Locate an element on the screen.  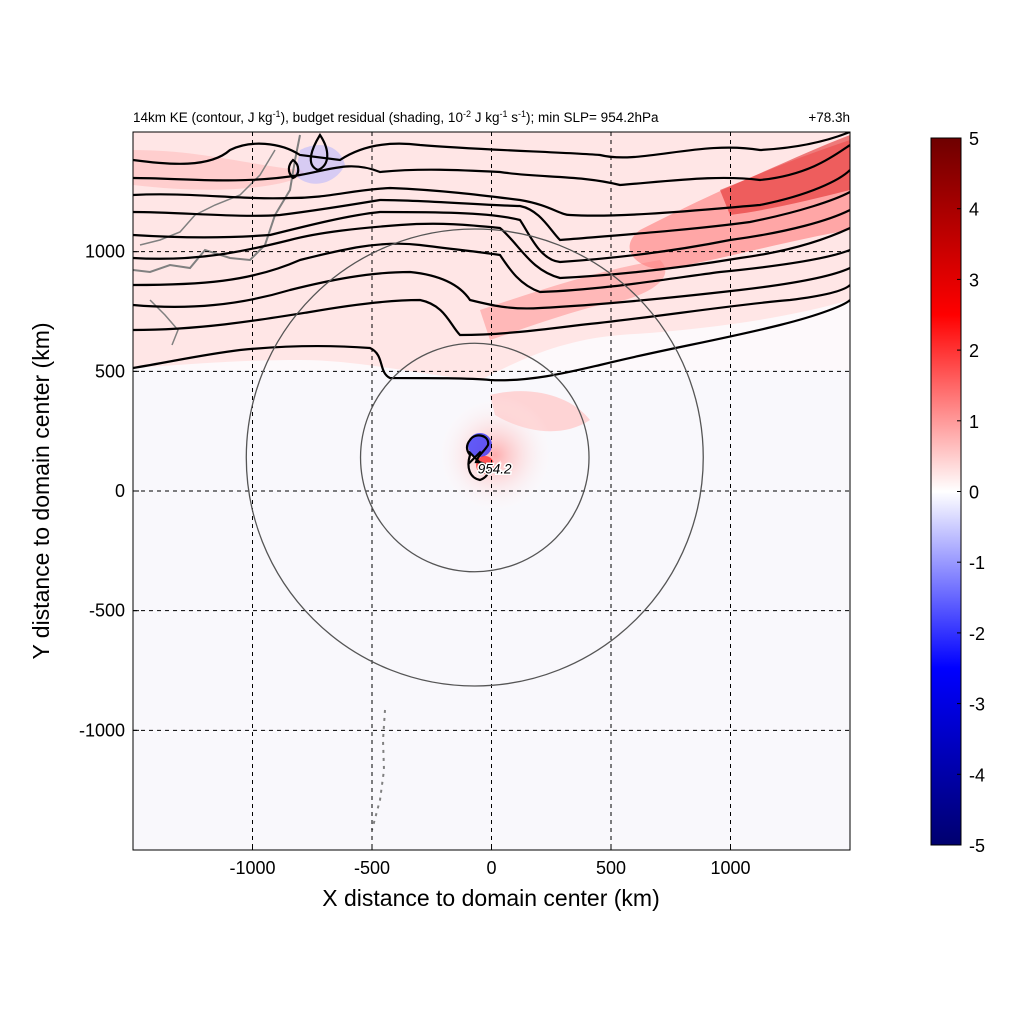
min-slp-label: 954.2 is located at coordinates (495, 468).